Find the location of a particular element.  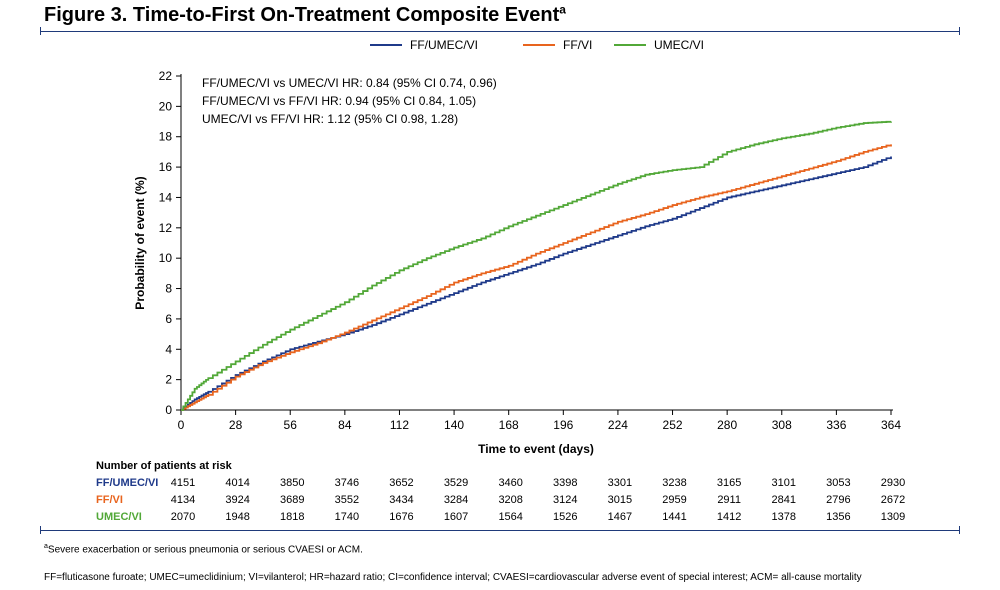

risk-cell: 4014 is located at coordinates (237, 483).